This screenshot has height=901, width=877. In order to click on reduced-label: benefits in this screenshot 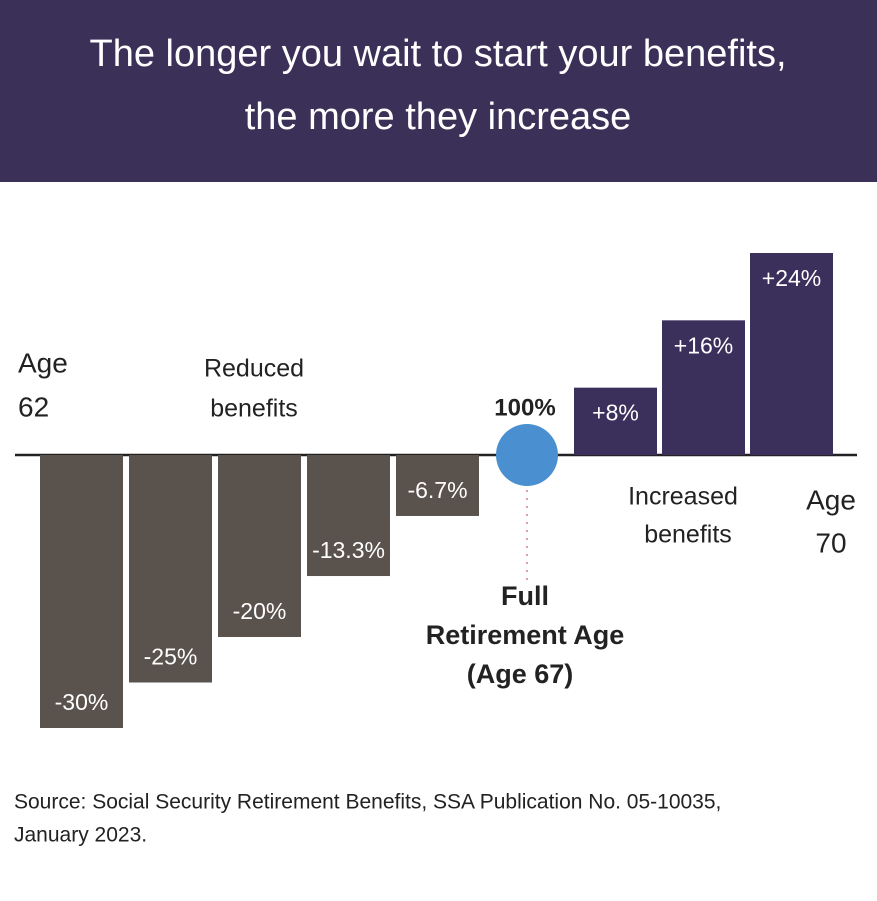, I will do `click(254, 409)`.